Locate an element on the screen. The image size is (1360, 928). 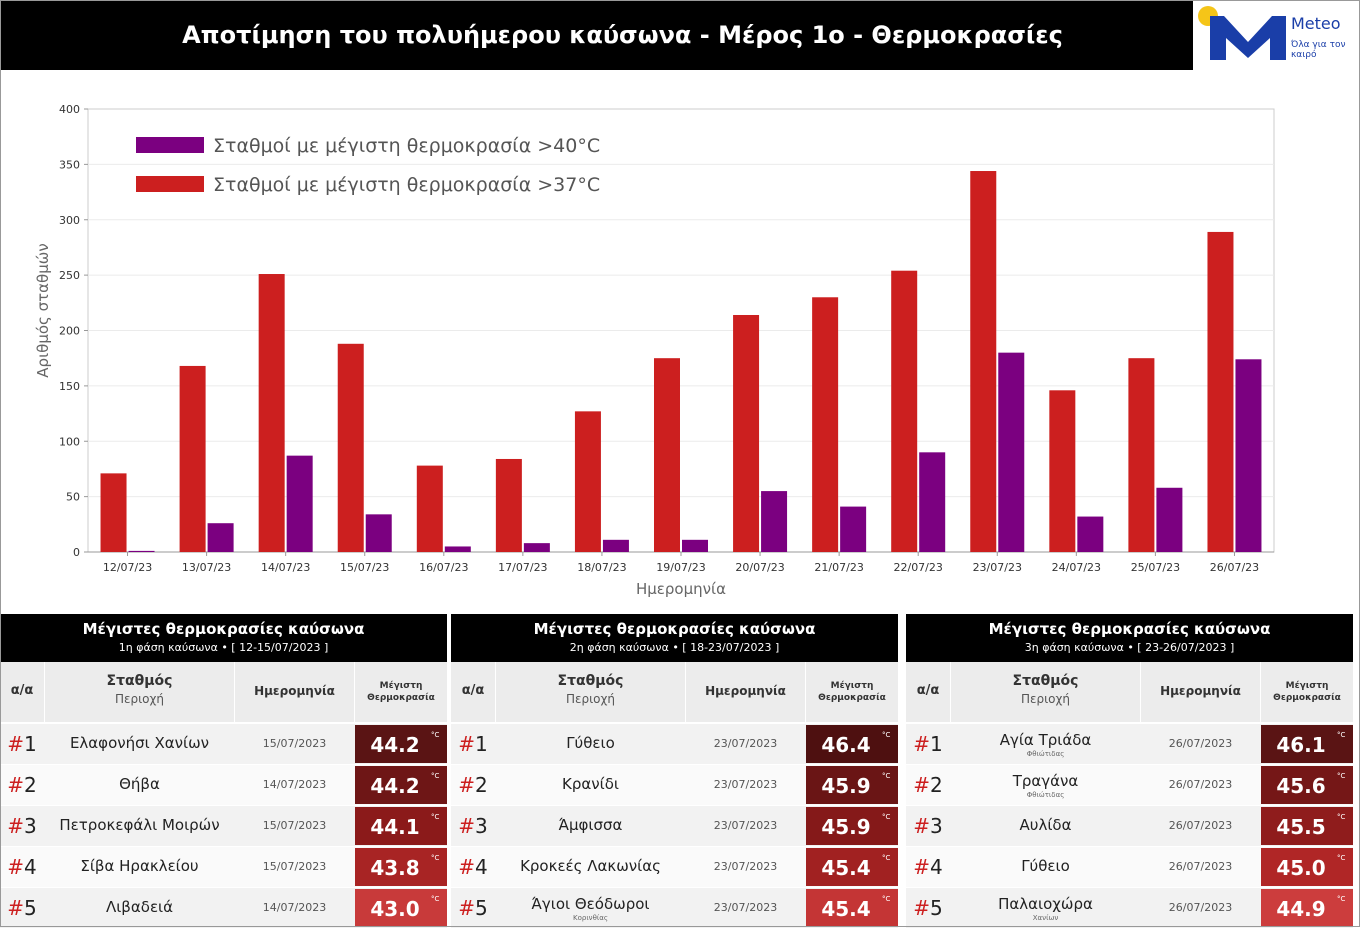
table-row: #2 Τραγάνα Φθιώτιδας 26/07/2023 45.6 °C is located at coordinates (1129, 785).